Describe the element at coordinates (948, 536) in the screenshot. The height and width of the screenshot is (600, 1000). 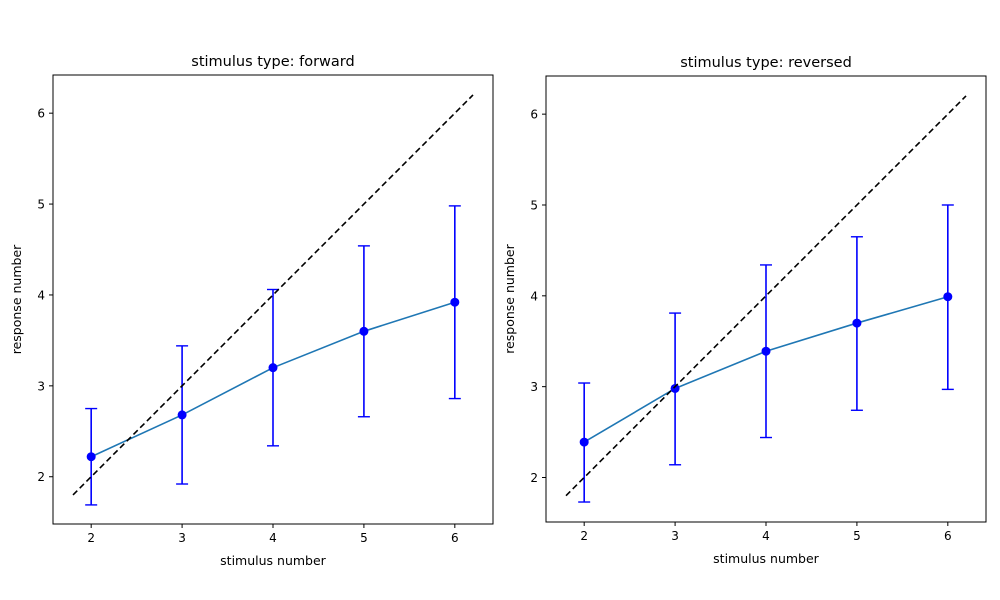
I see `panel-2-x-tick-label-6: 6` at that location.